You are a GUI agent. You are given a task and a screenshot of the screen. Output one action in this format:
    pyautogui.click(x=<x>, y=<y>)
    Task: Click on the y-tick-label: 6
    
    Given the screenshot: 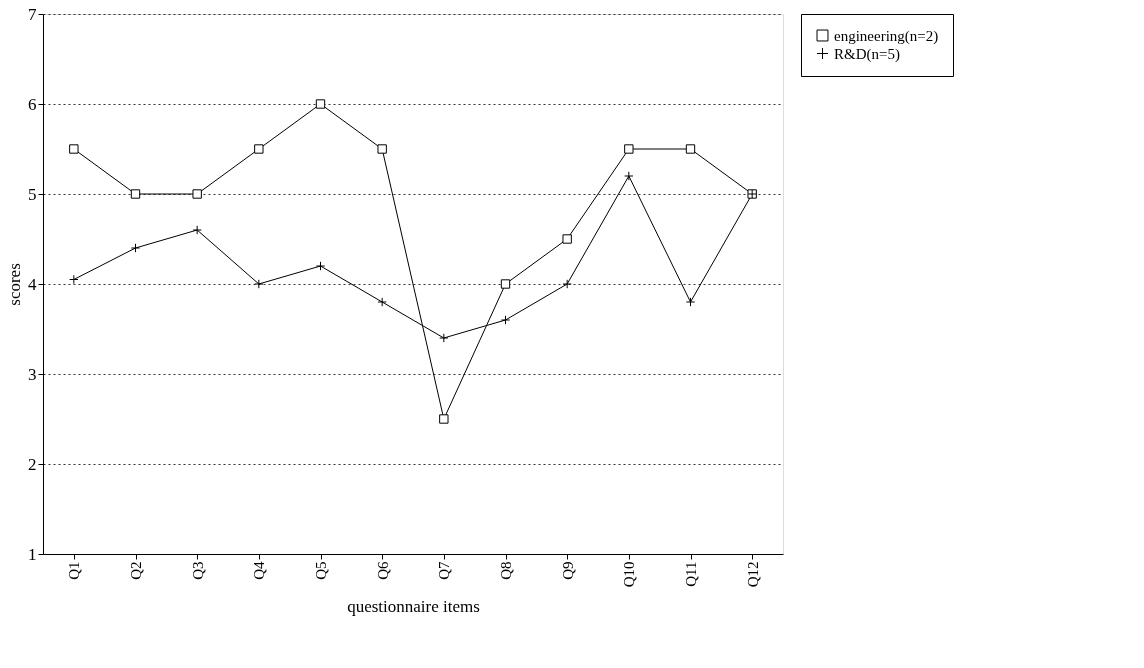 What is the action you would take?
    pyautogui.click(x=32, y=104)
    